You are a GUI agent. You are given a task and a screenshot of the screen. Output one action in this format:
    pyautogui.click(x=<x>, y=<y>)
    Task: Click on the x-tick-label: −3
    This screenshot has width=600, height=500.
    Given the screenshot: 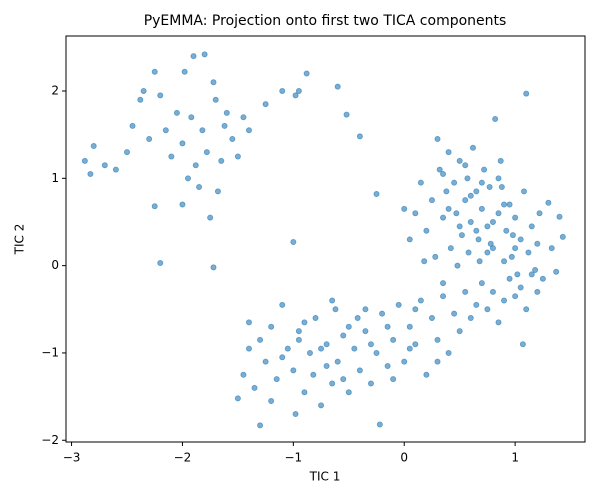 What is the action you would take?
    pyautogui.click(x=72, y=458)
    